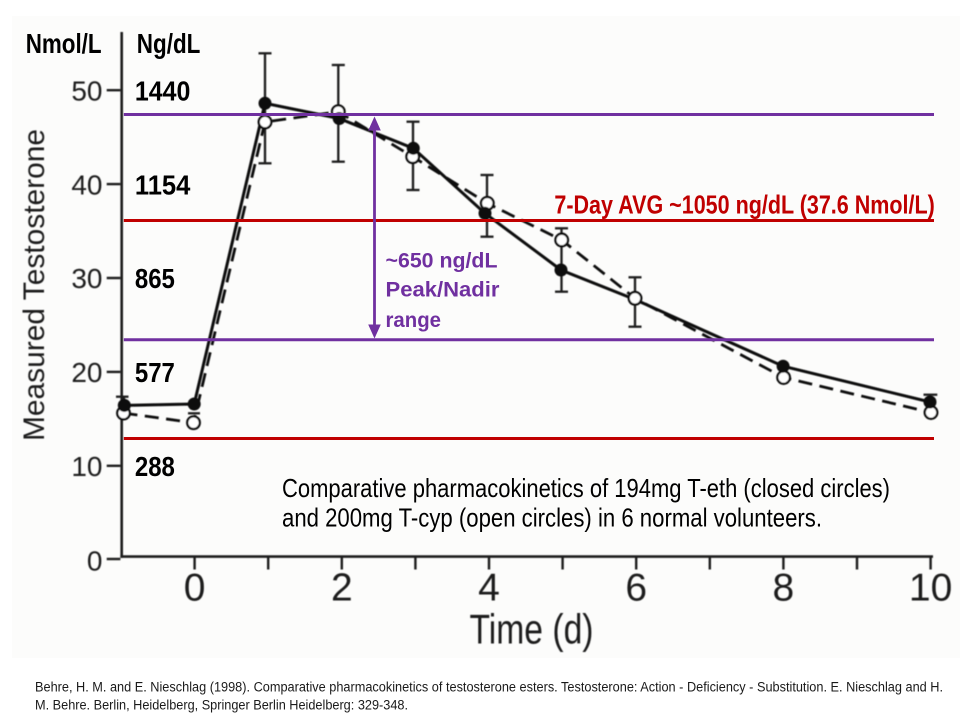 This screenshot has height=720, width=960. What do you see at coordinates (442, 261) in the screenshot?
I see `svg-text: ~650 ng/dL` at bounding box center [442, 261].